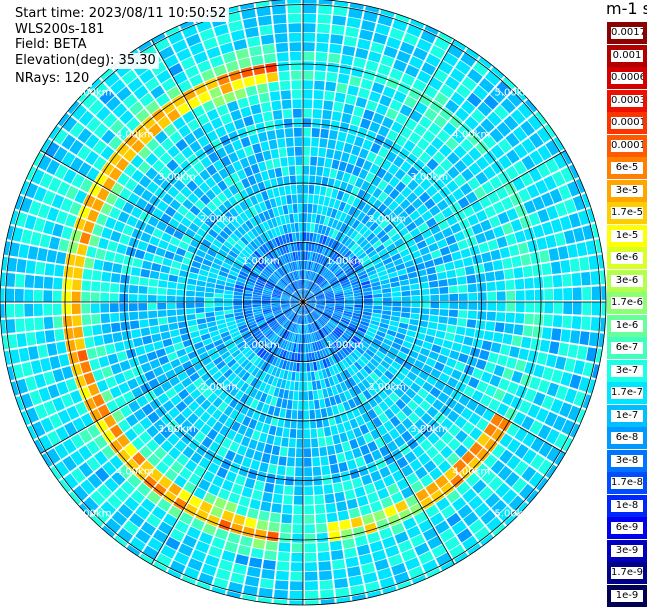  I want to click on colorbar-swatch: 6e-5, so click(627, 168).